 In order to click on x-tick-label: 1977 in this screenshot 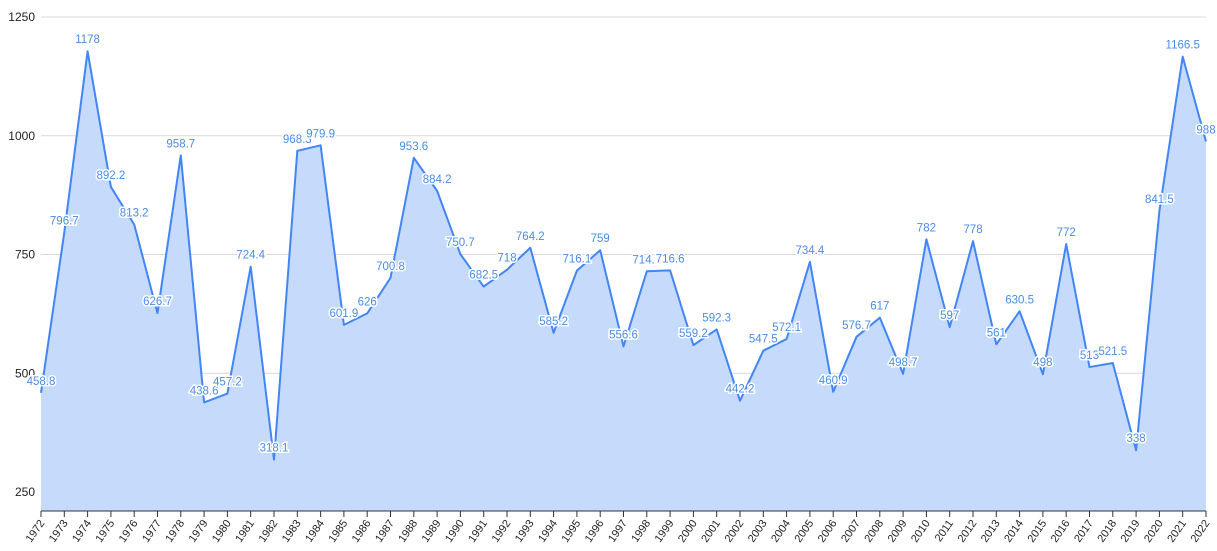, I will do `click(152, 531)`.